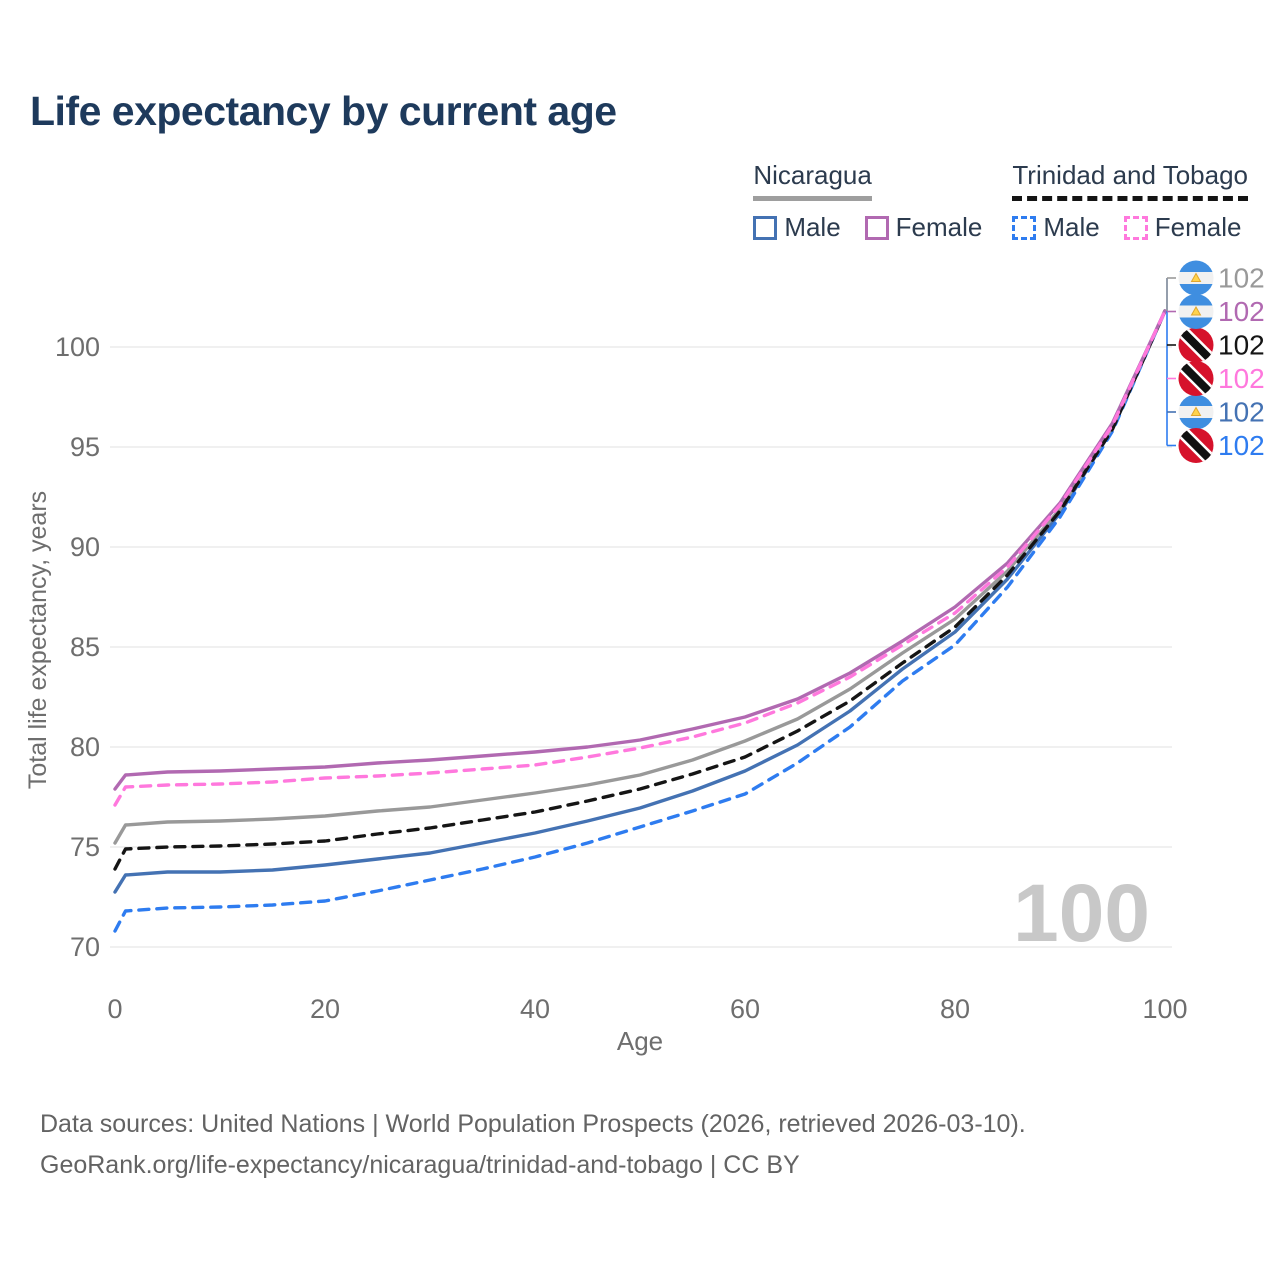  I want to click on y-tick-label-100: 100, so click(77, 347).